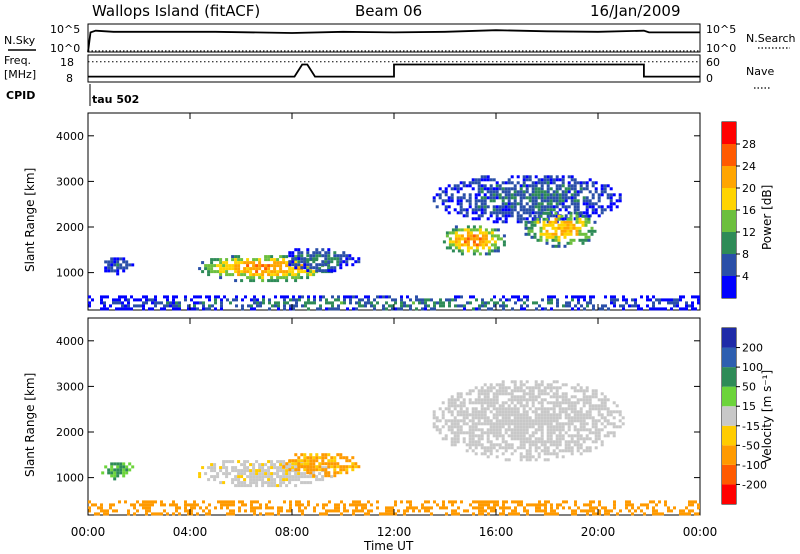  I want to click on colorbar-tick-label: 28, so click(749, 144).